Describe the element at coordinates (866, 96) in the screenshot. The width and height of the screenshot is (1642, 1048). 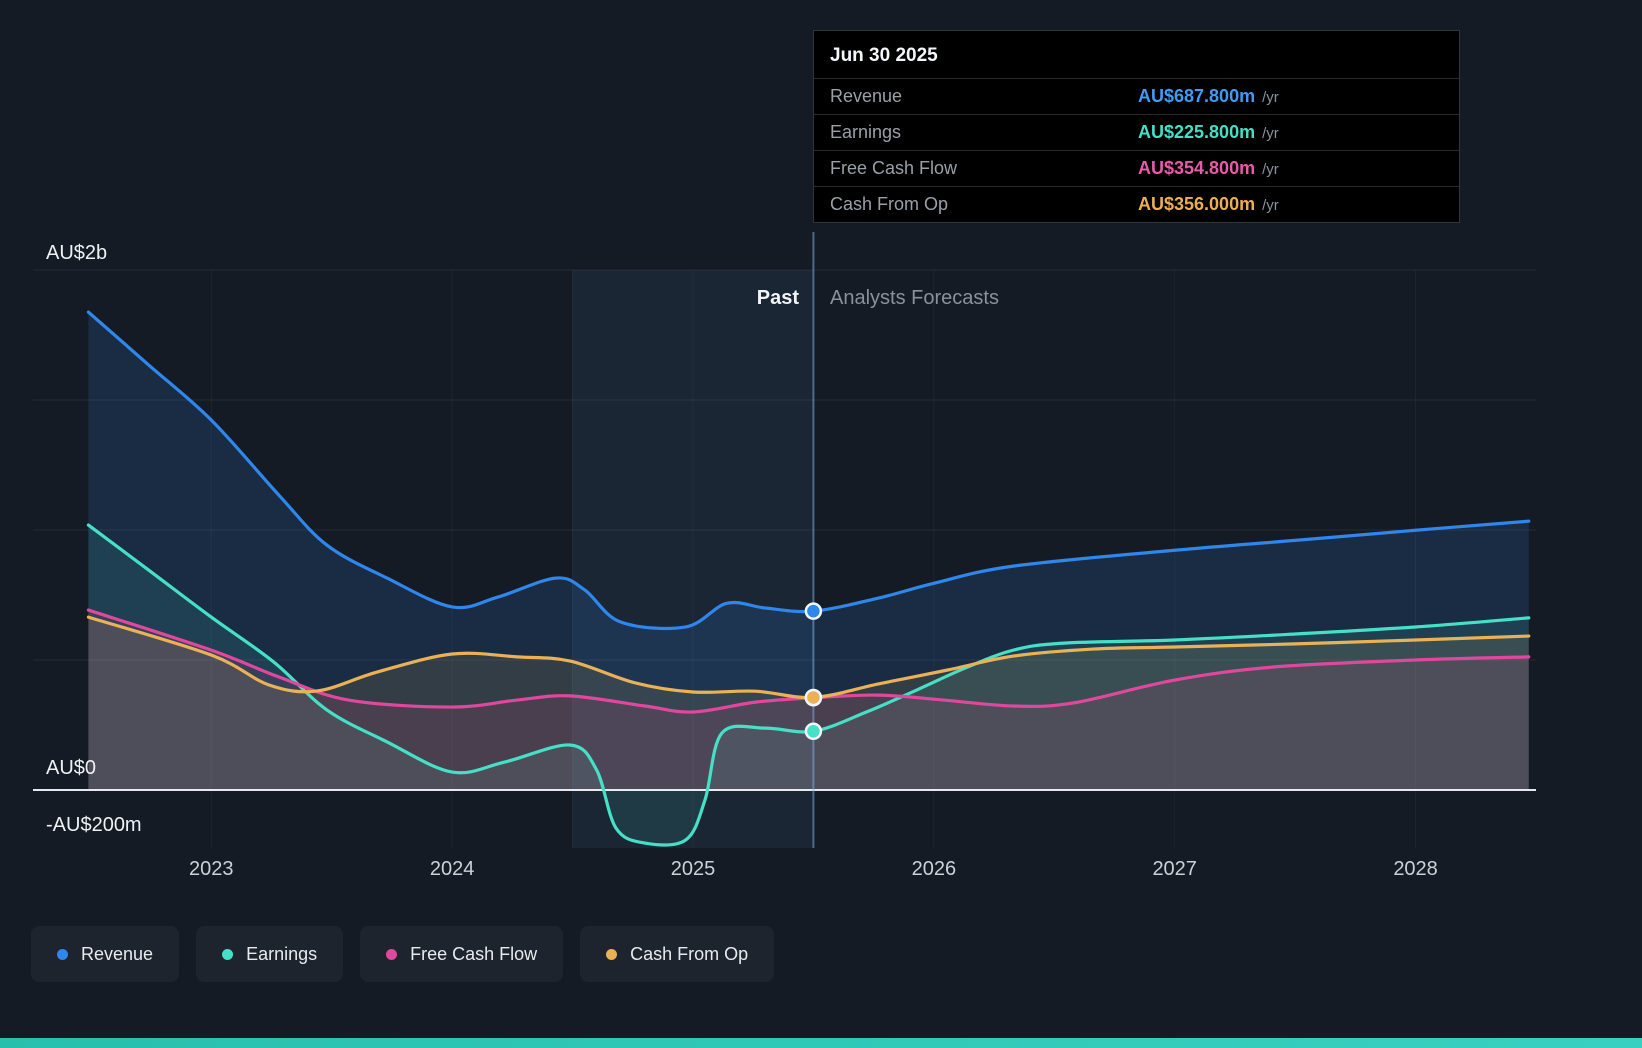
I see `tooltip-label: Revenue` at that location.